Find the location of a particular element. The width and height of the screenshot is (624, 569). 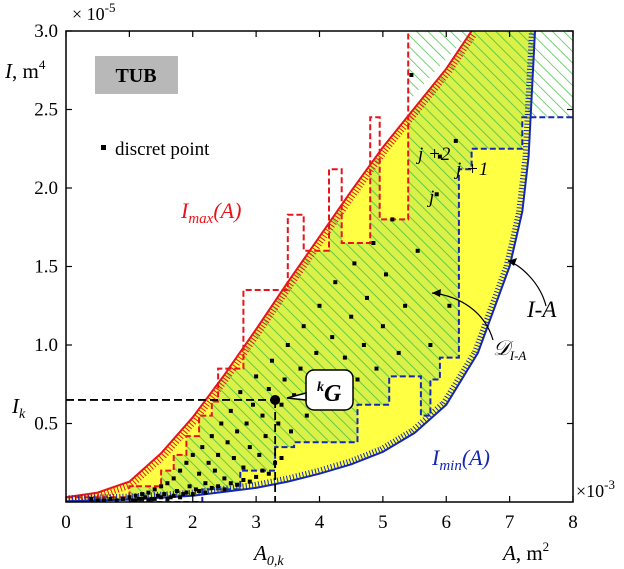

arrow-ia-head is located at coordinates (512, 262).